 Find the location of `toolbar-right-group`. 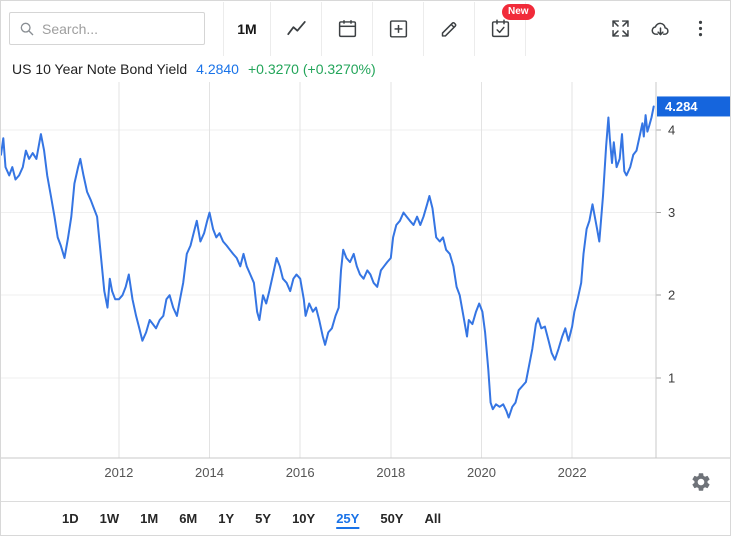

toolbar-right-group is located at coordinates (660, 28).